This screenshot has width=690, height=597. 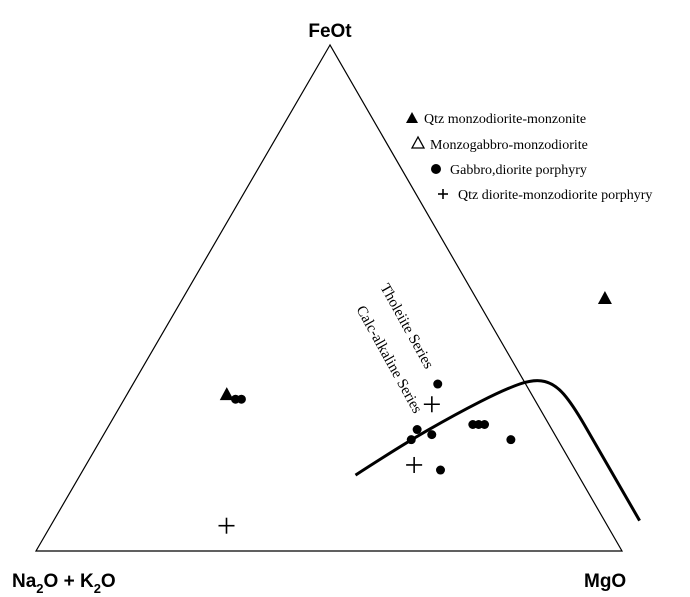 What do you see at coordinates (605, 581) in the screenshot?
I see `apex-label-right: MgO` at bounding box center [605, 581].